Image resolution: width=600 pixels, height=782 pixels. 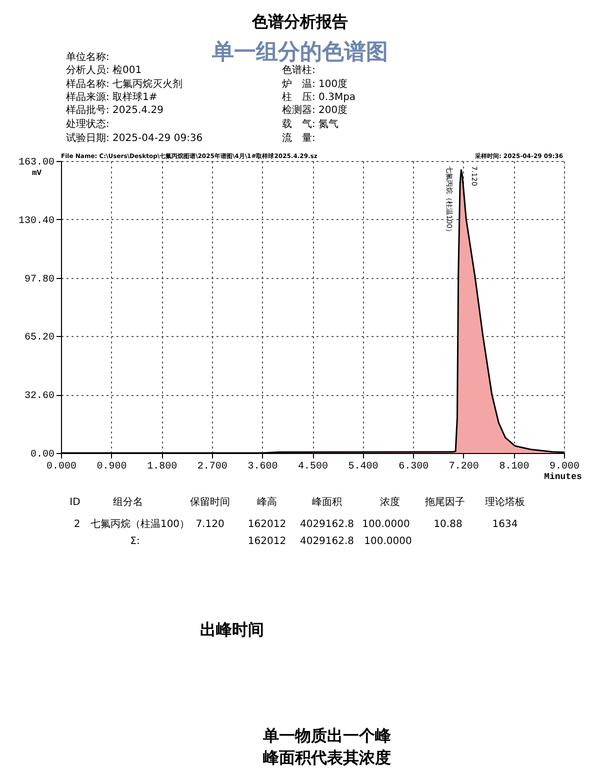 I want to click on x-tick-label: 7.200, so click(x=463, y=467).